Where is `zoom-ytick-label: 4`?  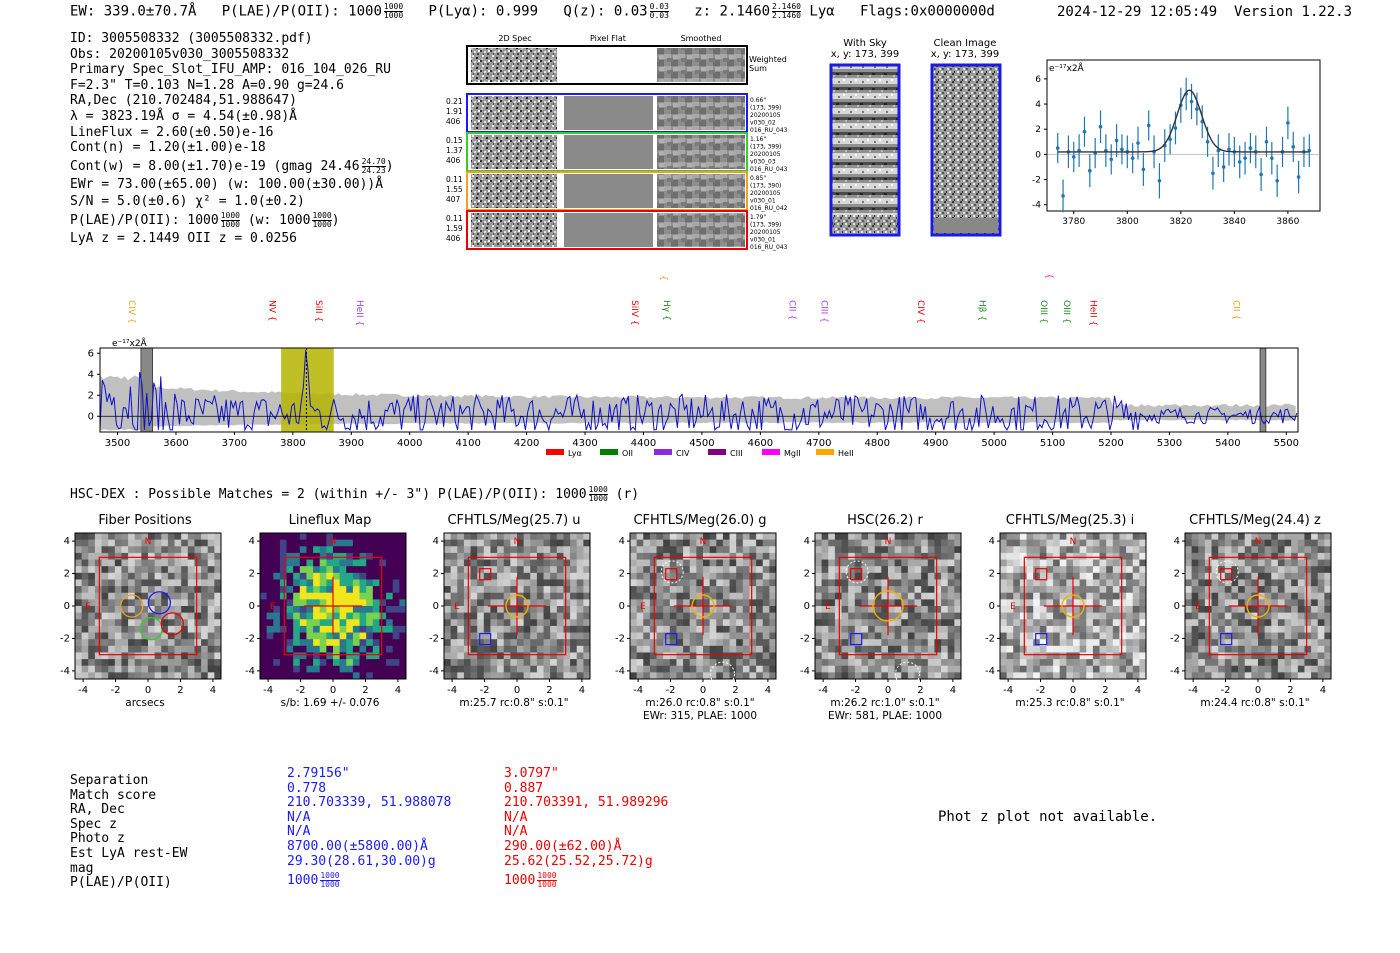
zoom-ytick-label: 4 is located at coordinates (1038, 105).